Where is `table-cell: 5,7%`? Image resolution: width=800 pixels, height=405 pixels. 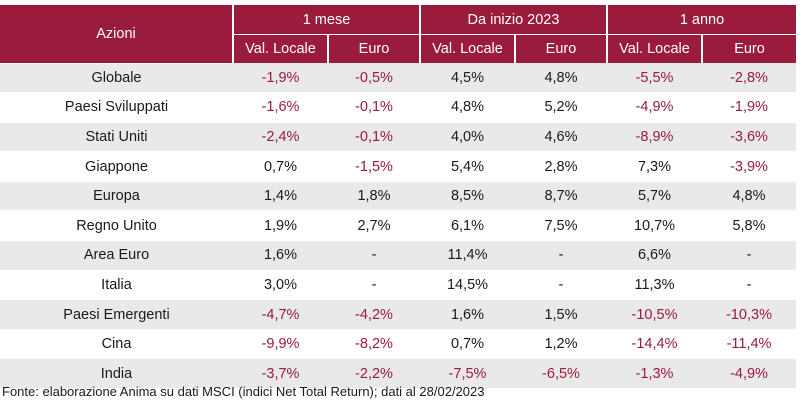 table-cell: 5,7% is located at coordinates (654, 196).